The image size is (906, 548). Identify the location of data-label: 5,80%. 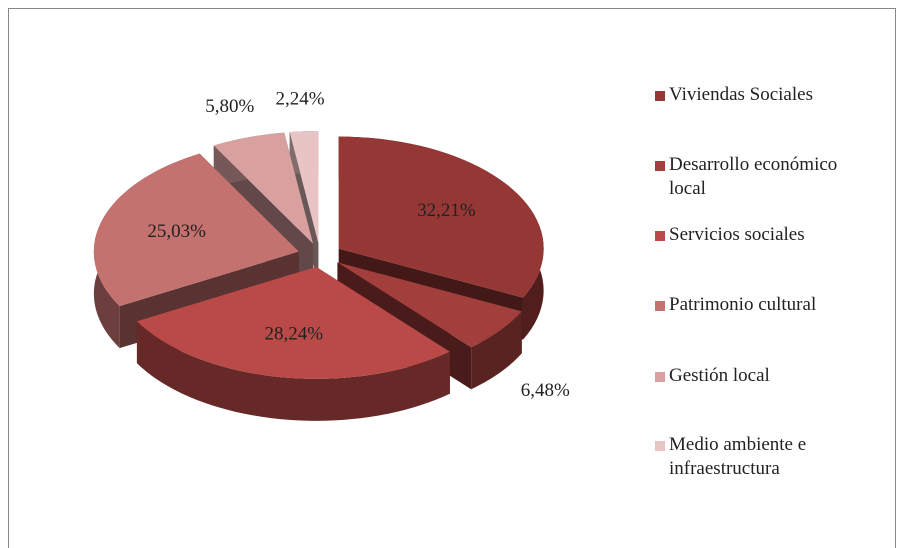
(229, 106).